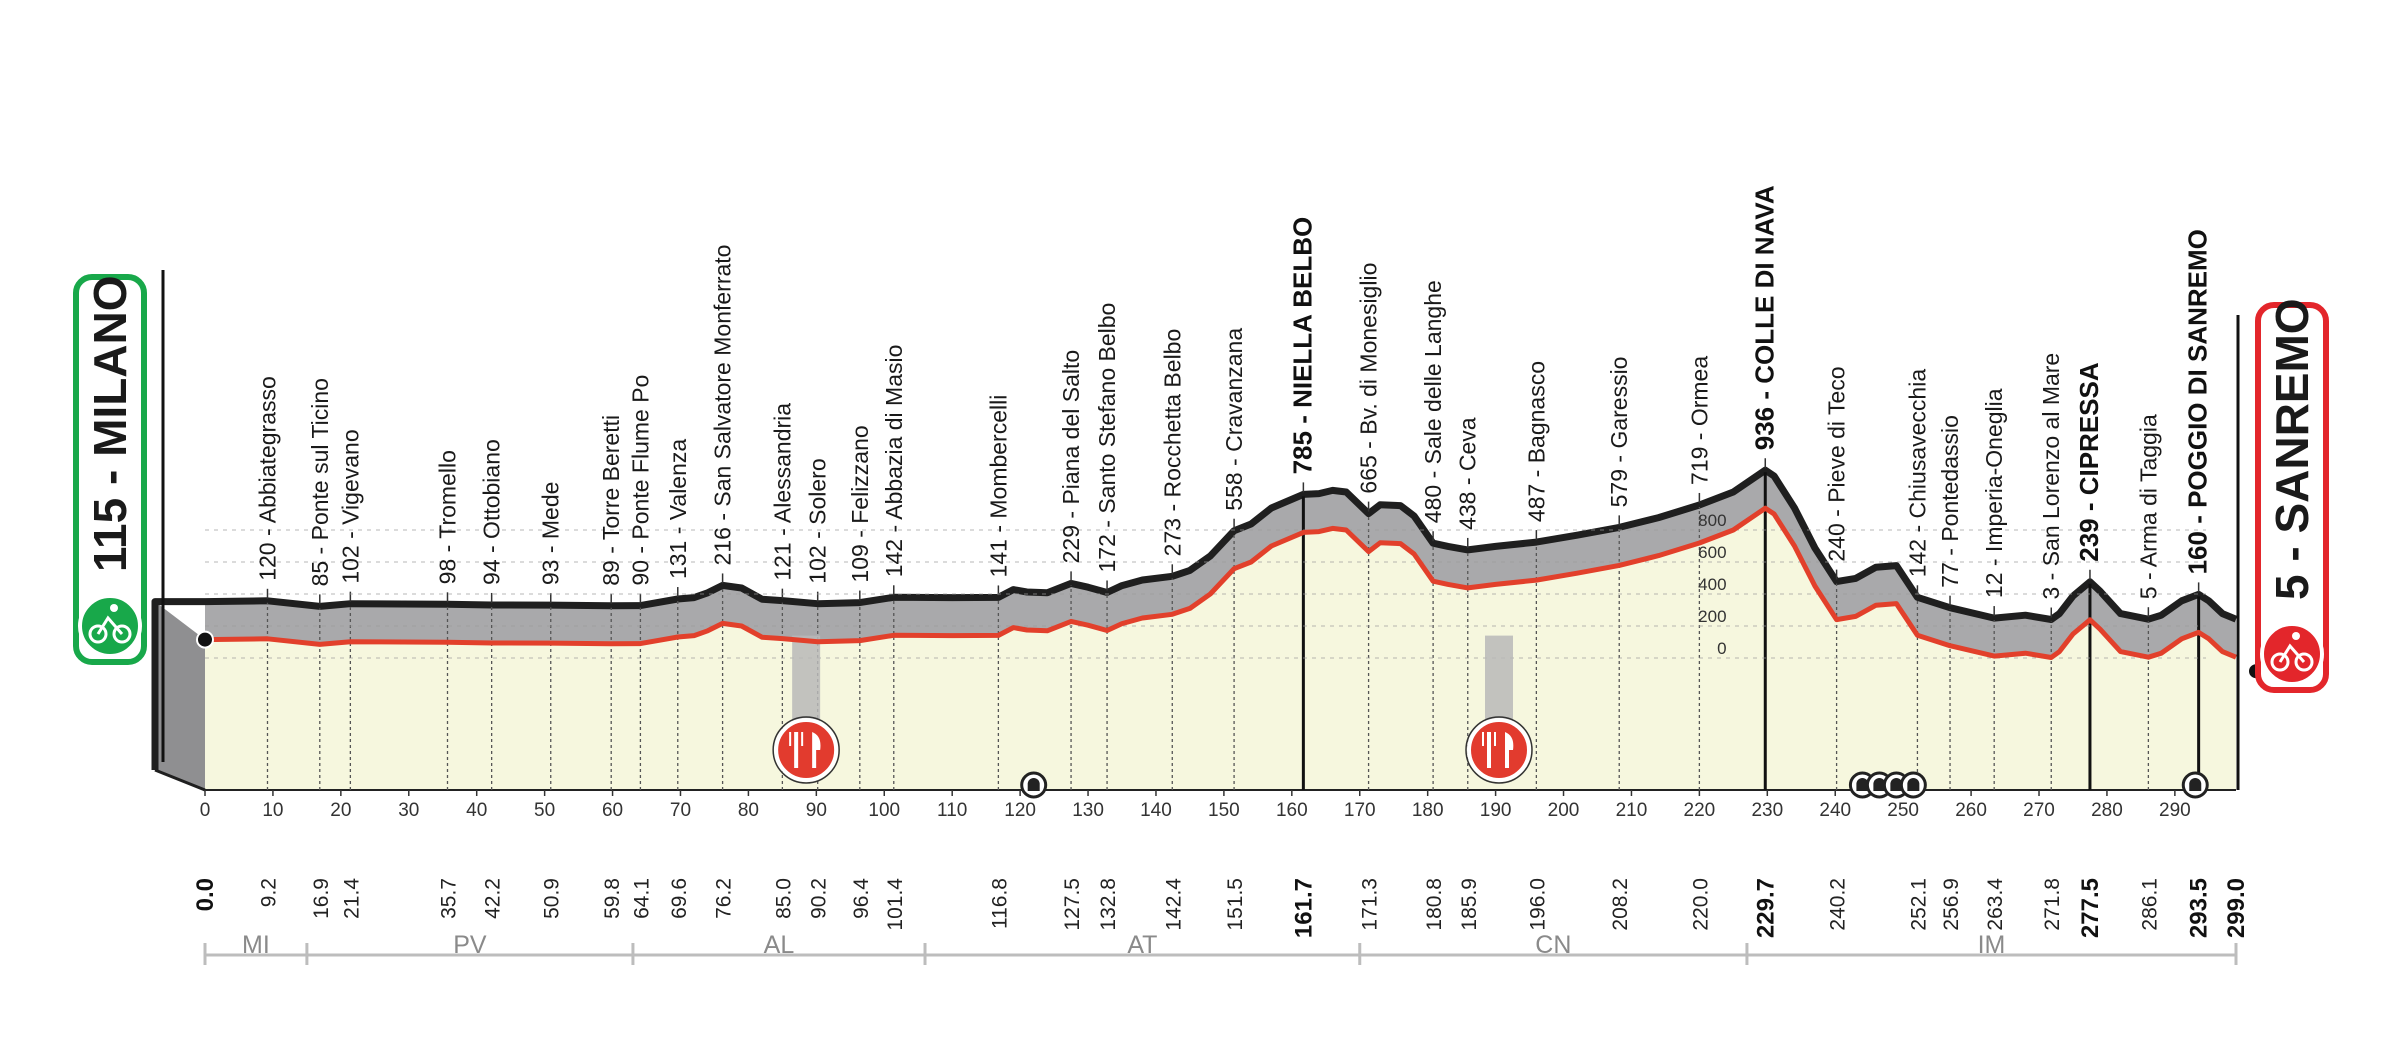 Image resolution: width=2400 pixels, height=1062 pixels. I want to click on waypoint-label: 579 - Garessio, so click(1619, 432).